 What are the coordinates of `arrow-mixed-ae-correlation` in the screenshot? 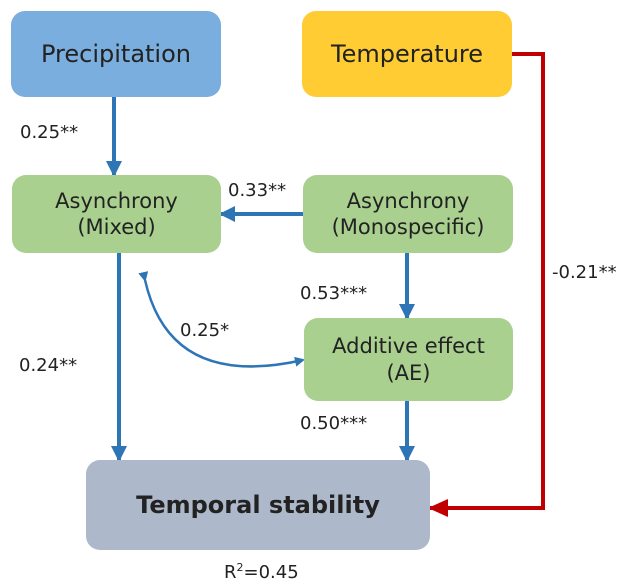 It's located at (221, 319).